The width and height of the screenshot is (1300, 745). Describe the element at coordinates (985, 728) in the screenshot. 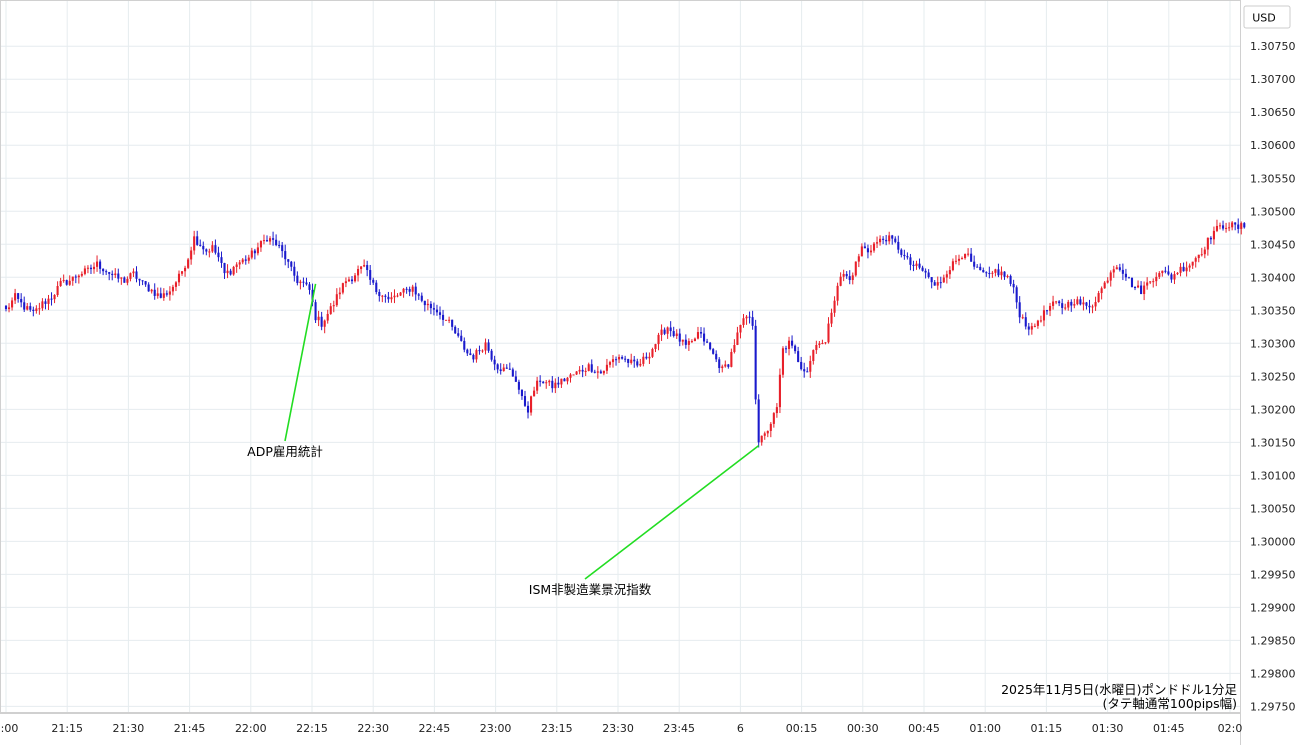

I see `x-tick-label: 01:00` at that location.